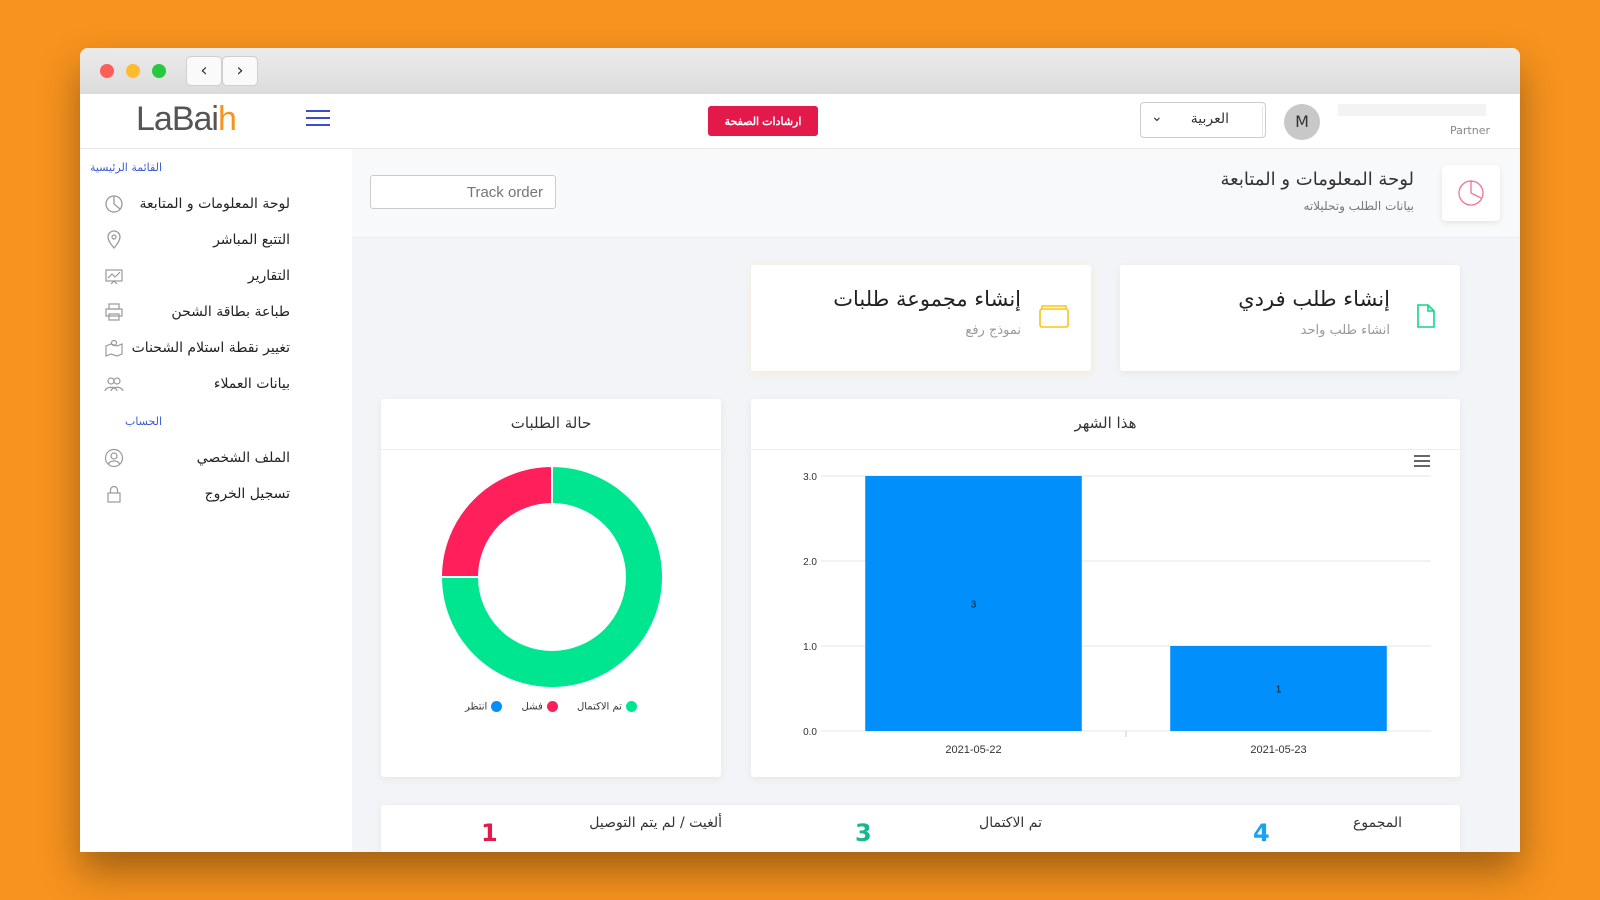 The image size is (1600, 900). Describe the element at coordinates (810, 732) in the screenshot. I see `y-tick-label: 0.0` at that location.